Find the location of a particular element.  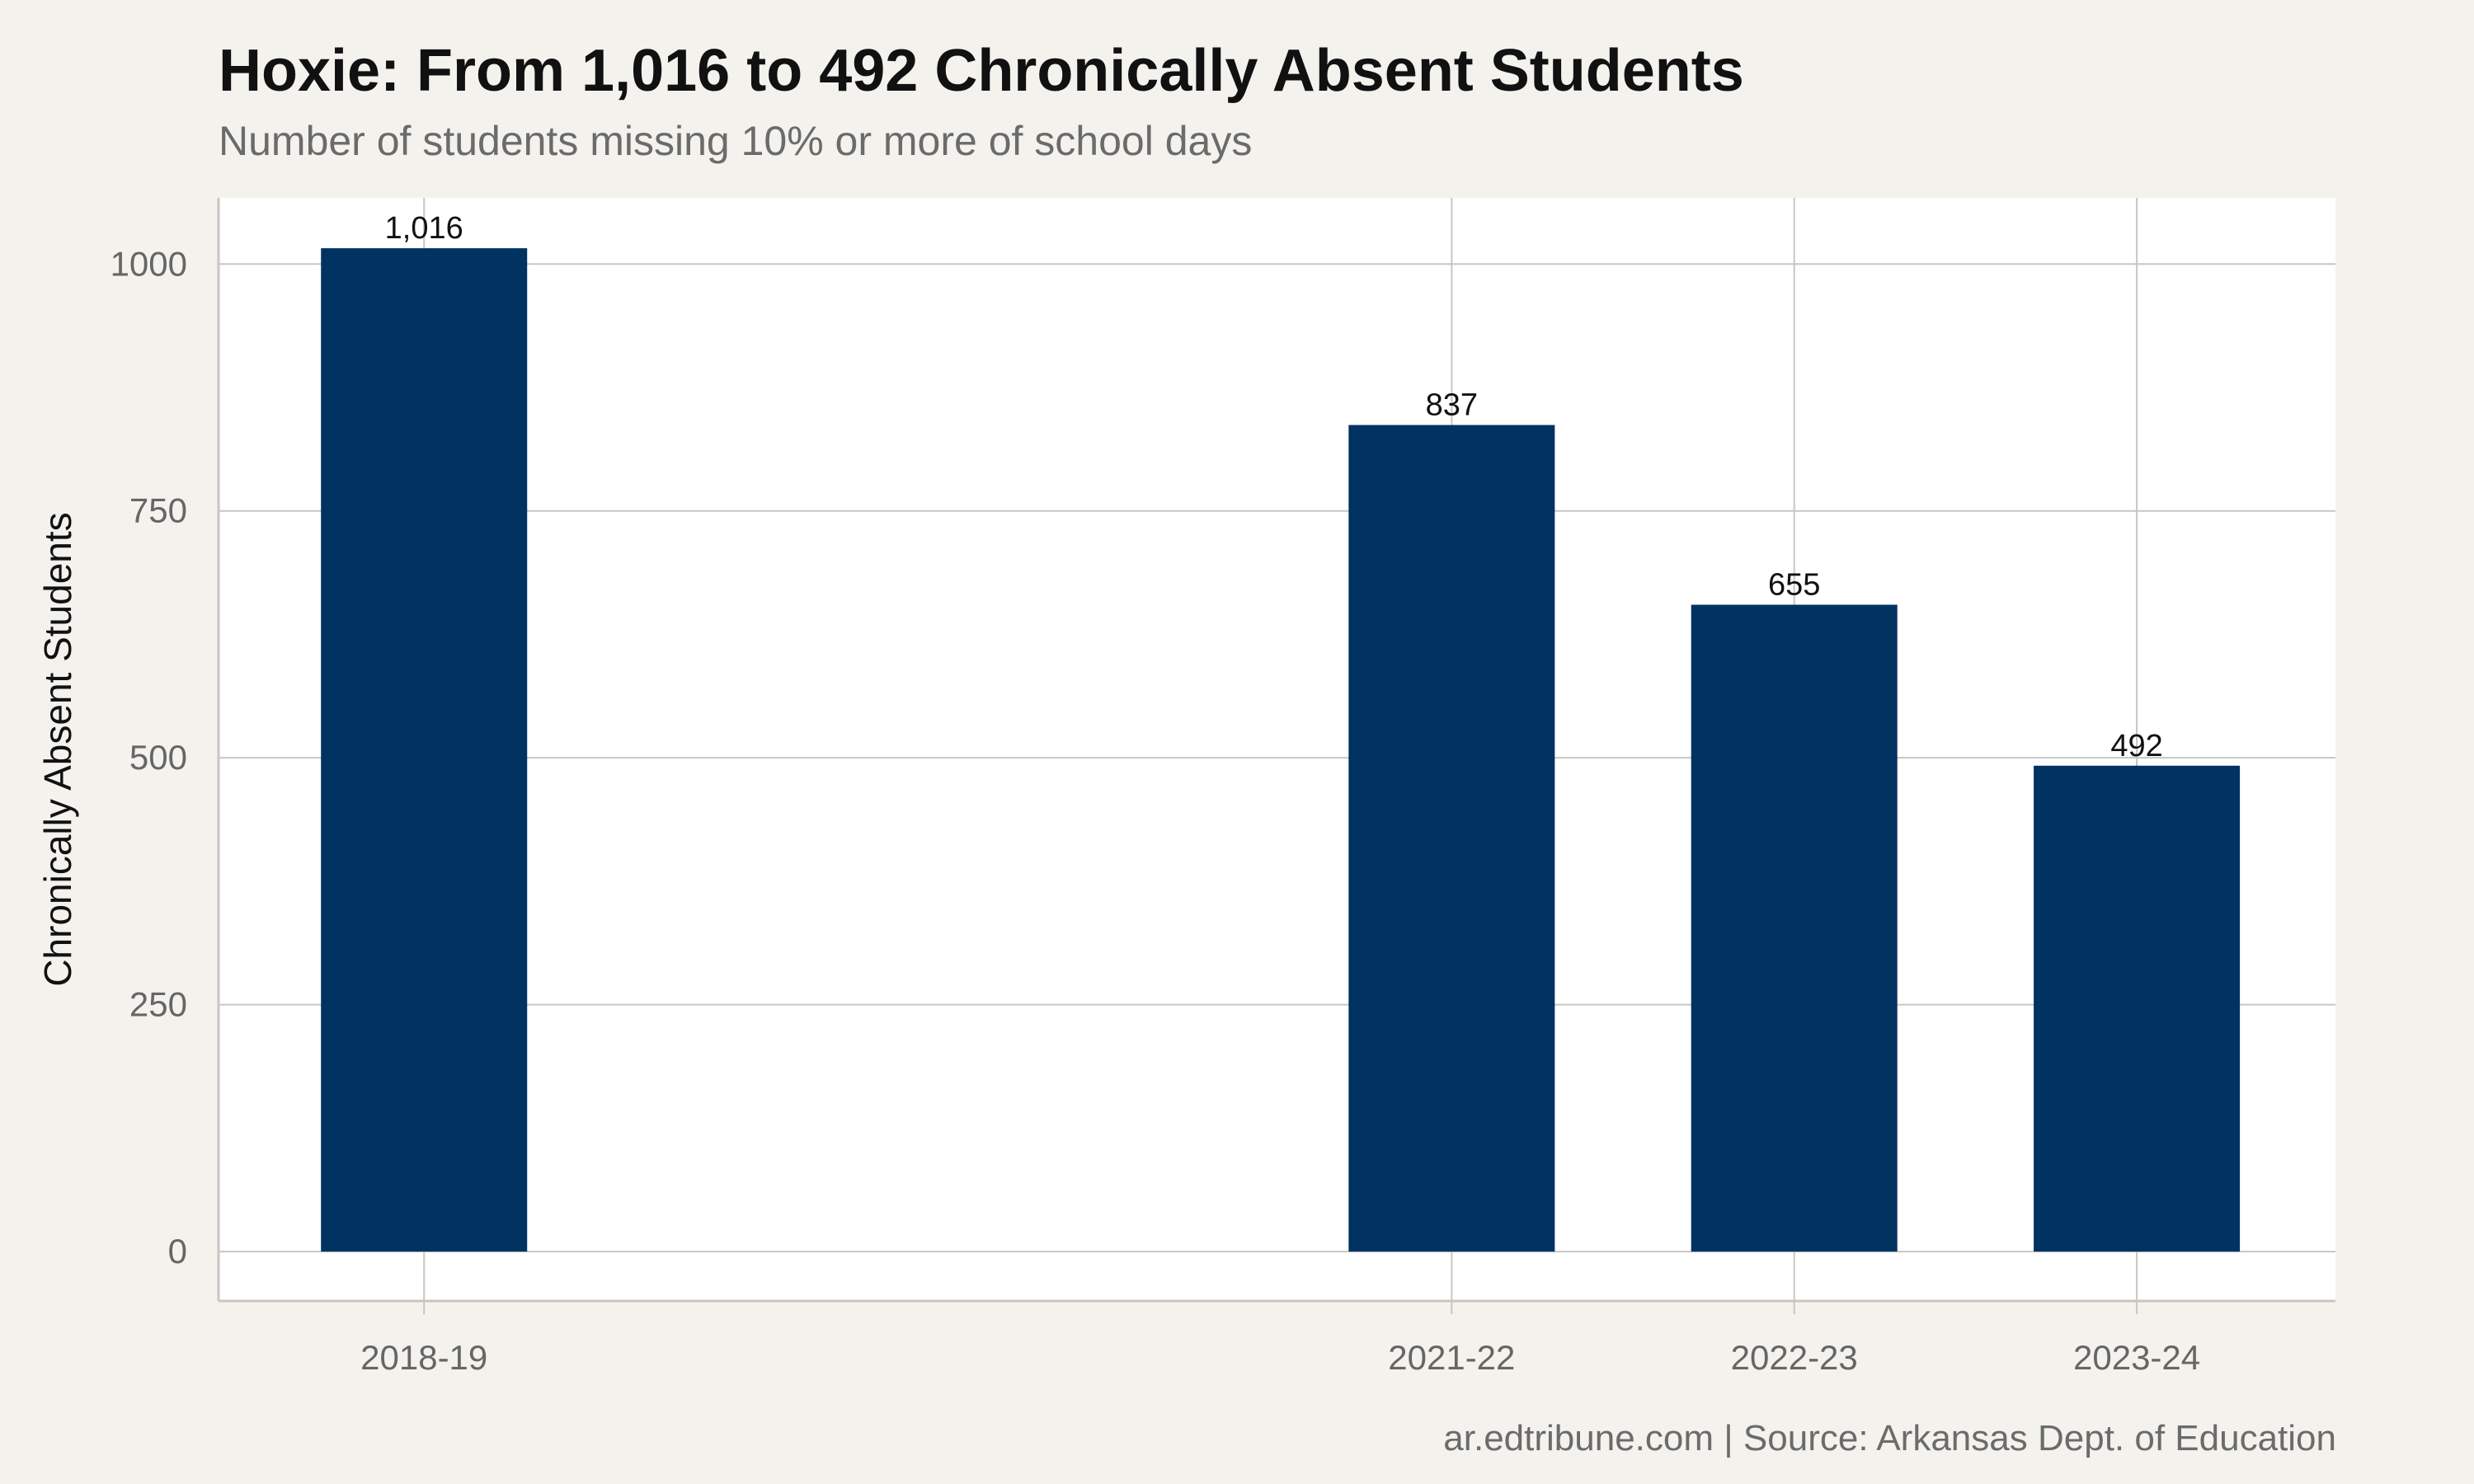

data-label: 837 is located at coordinates (1452, 405).